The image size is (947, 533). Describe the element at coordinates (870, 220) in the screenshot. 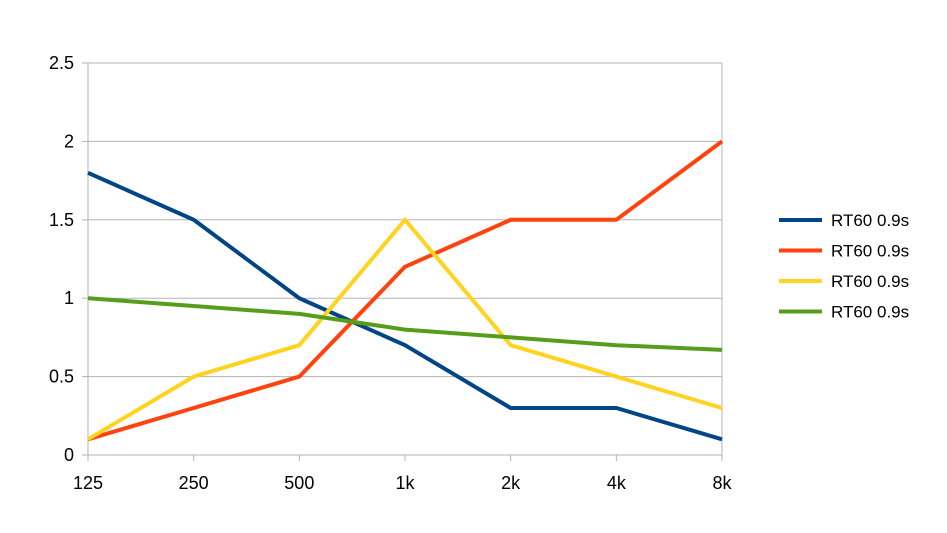

I see `legend-label-1: RT60 0.9s` at that location.